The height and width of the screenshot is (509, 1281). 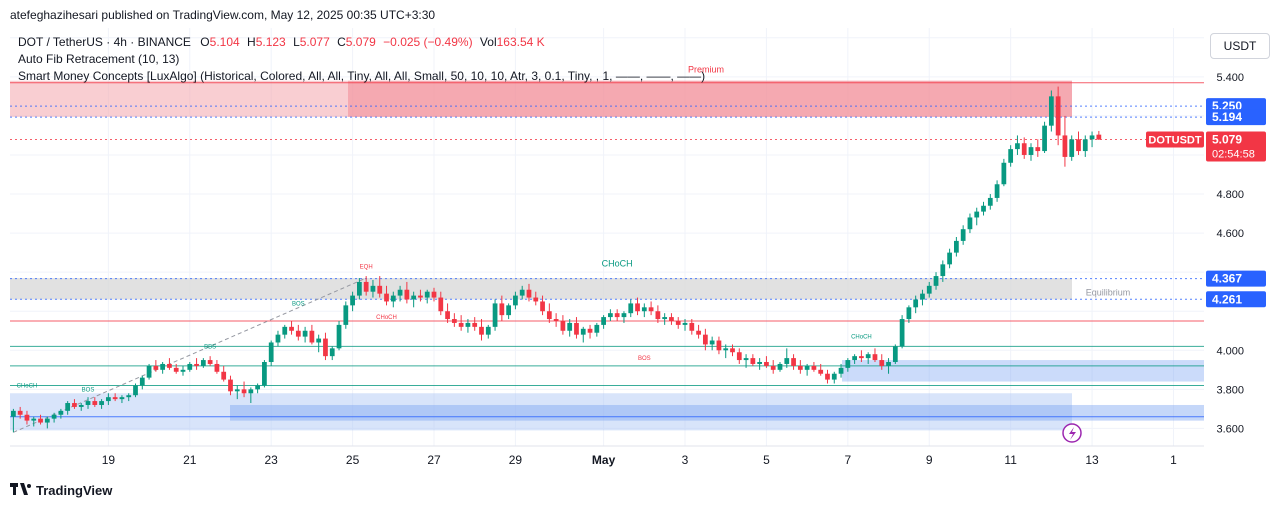 What do you see at coordinates (434, 460) in the screenshot?
I see `x-tick-label: 27` at bounding box center [434, 460].